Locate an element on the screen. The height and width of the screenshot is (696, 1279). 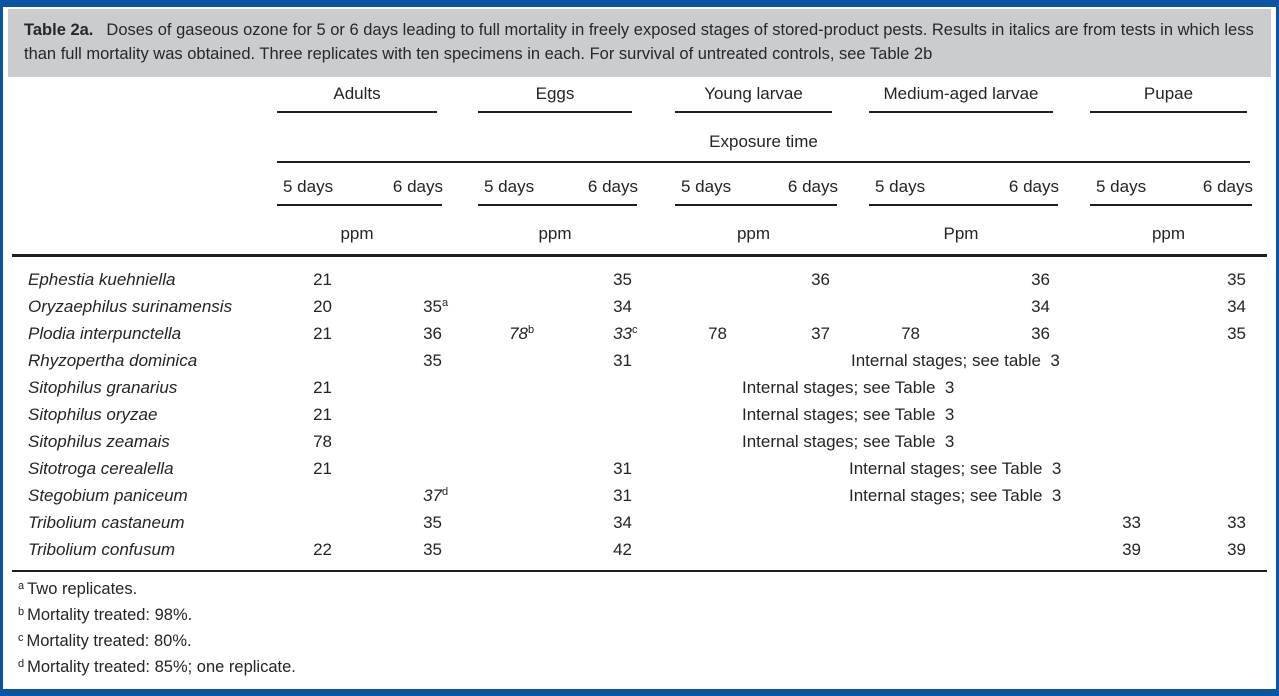
table-border-bottom is located at coordinates (639, 692).